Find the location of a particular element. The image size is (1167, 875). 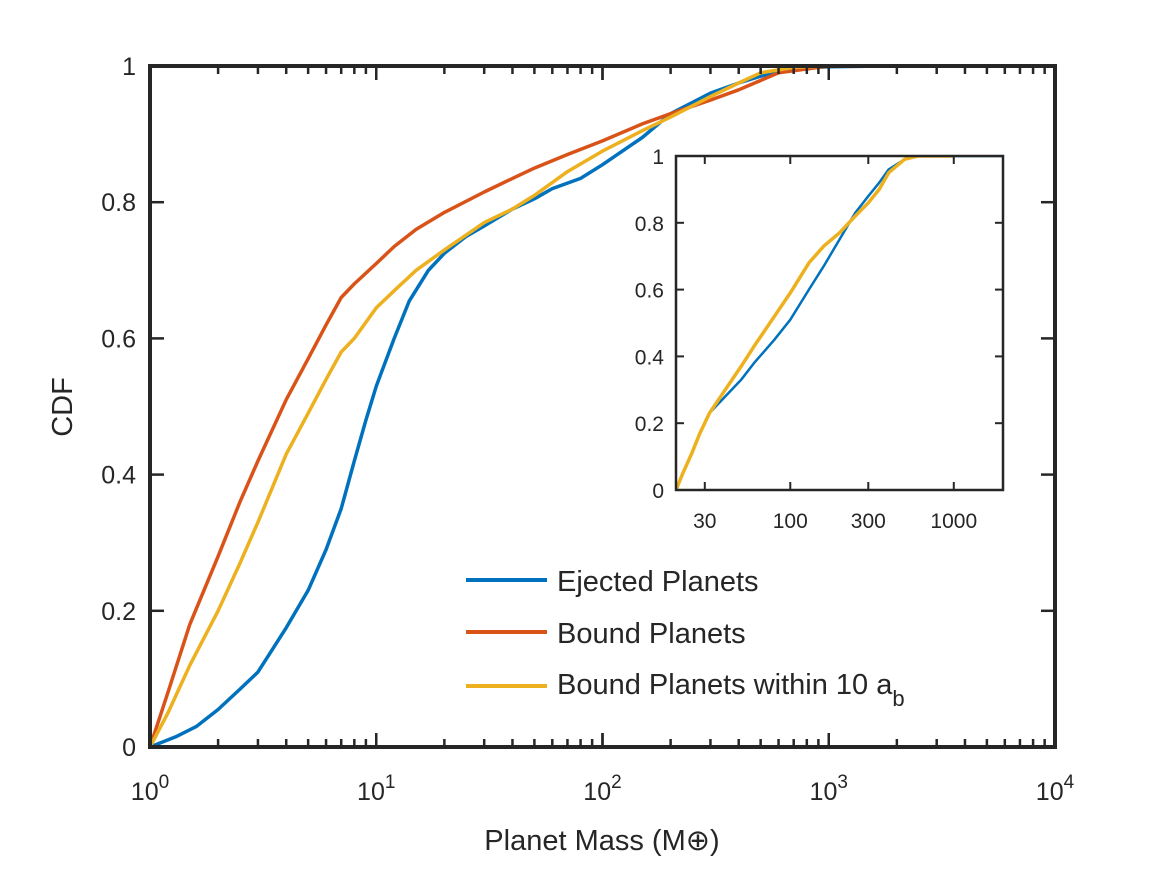

y-axis-label: CDF is located at coordinates (63, 407).